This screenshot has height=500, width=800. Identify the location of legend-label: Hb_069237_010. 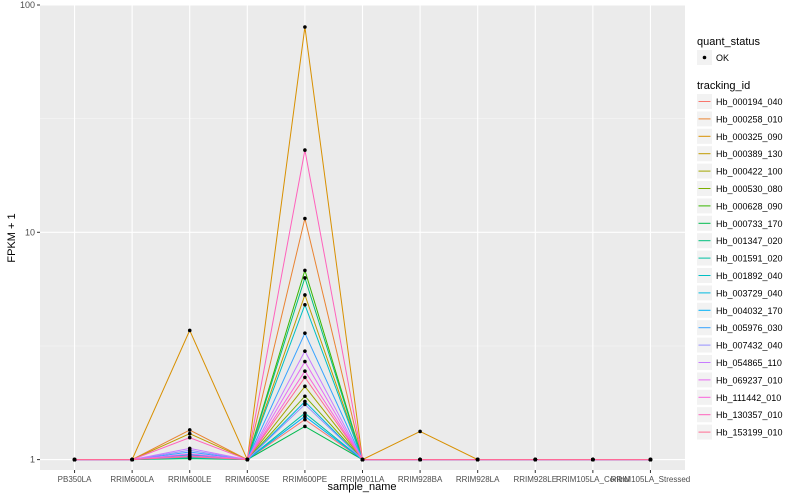
(749, 380).